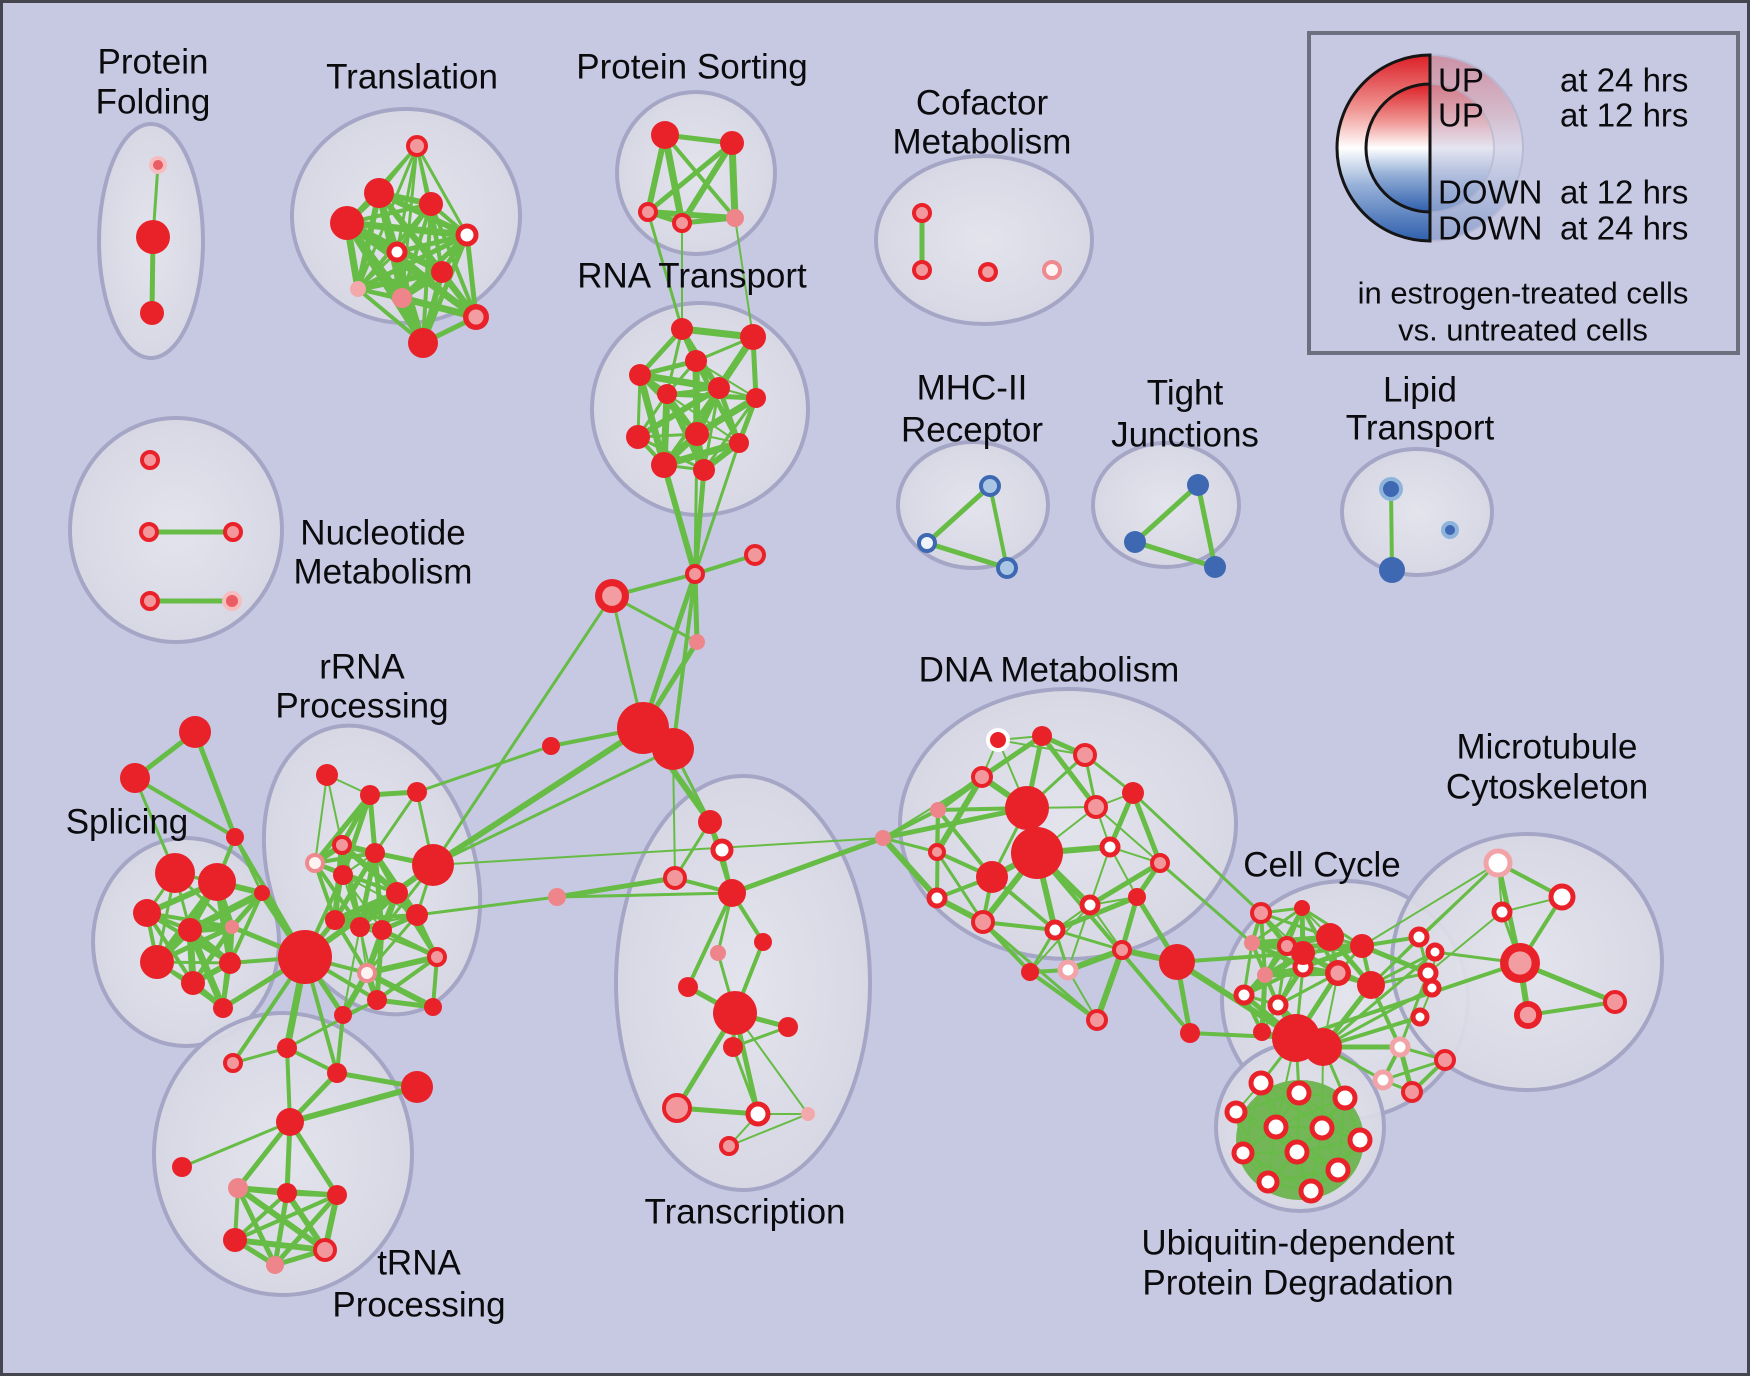  What do you see at coordinates (1523, 193) in the screenshot?
I see `legend-box` at bounding box center [1523, 193].